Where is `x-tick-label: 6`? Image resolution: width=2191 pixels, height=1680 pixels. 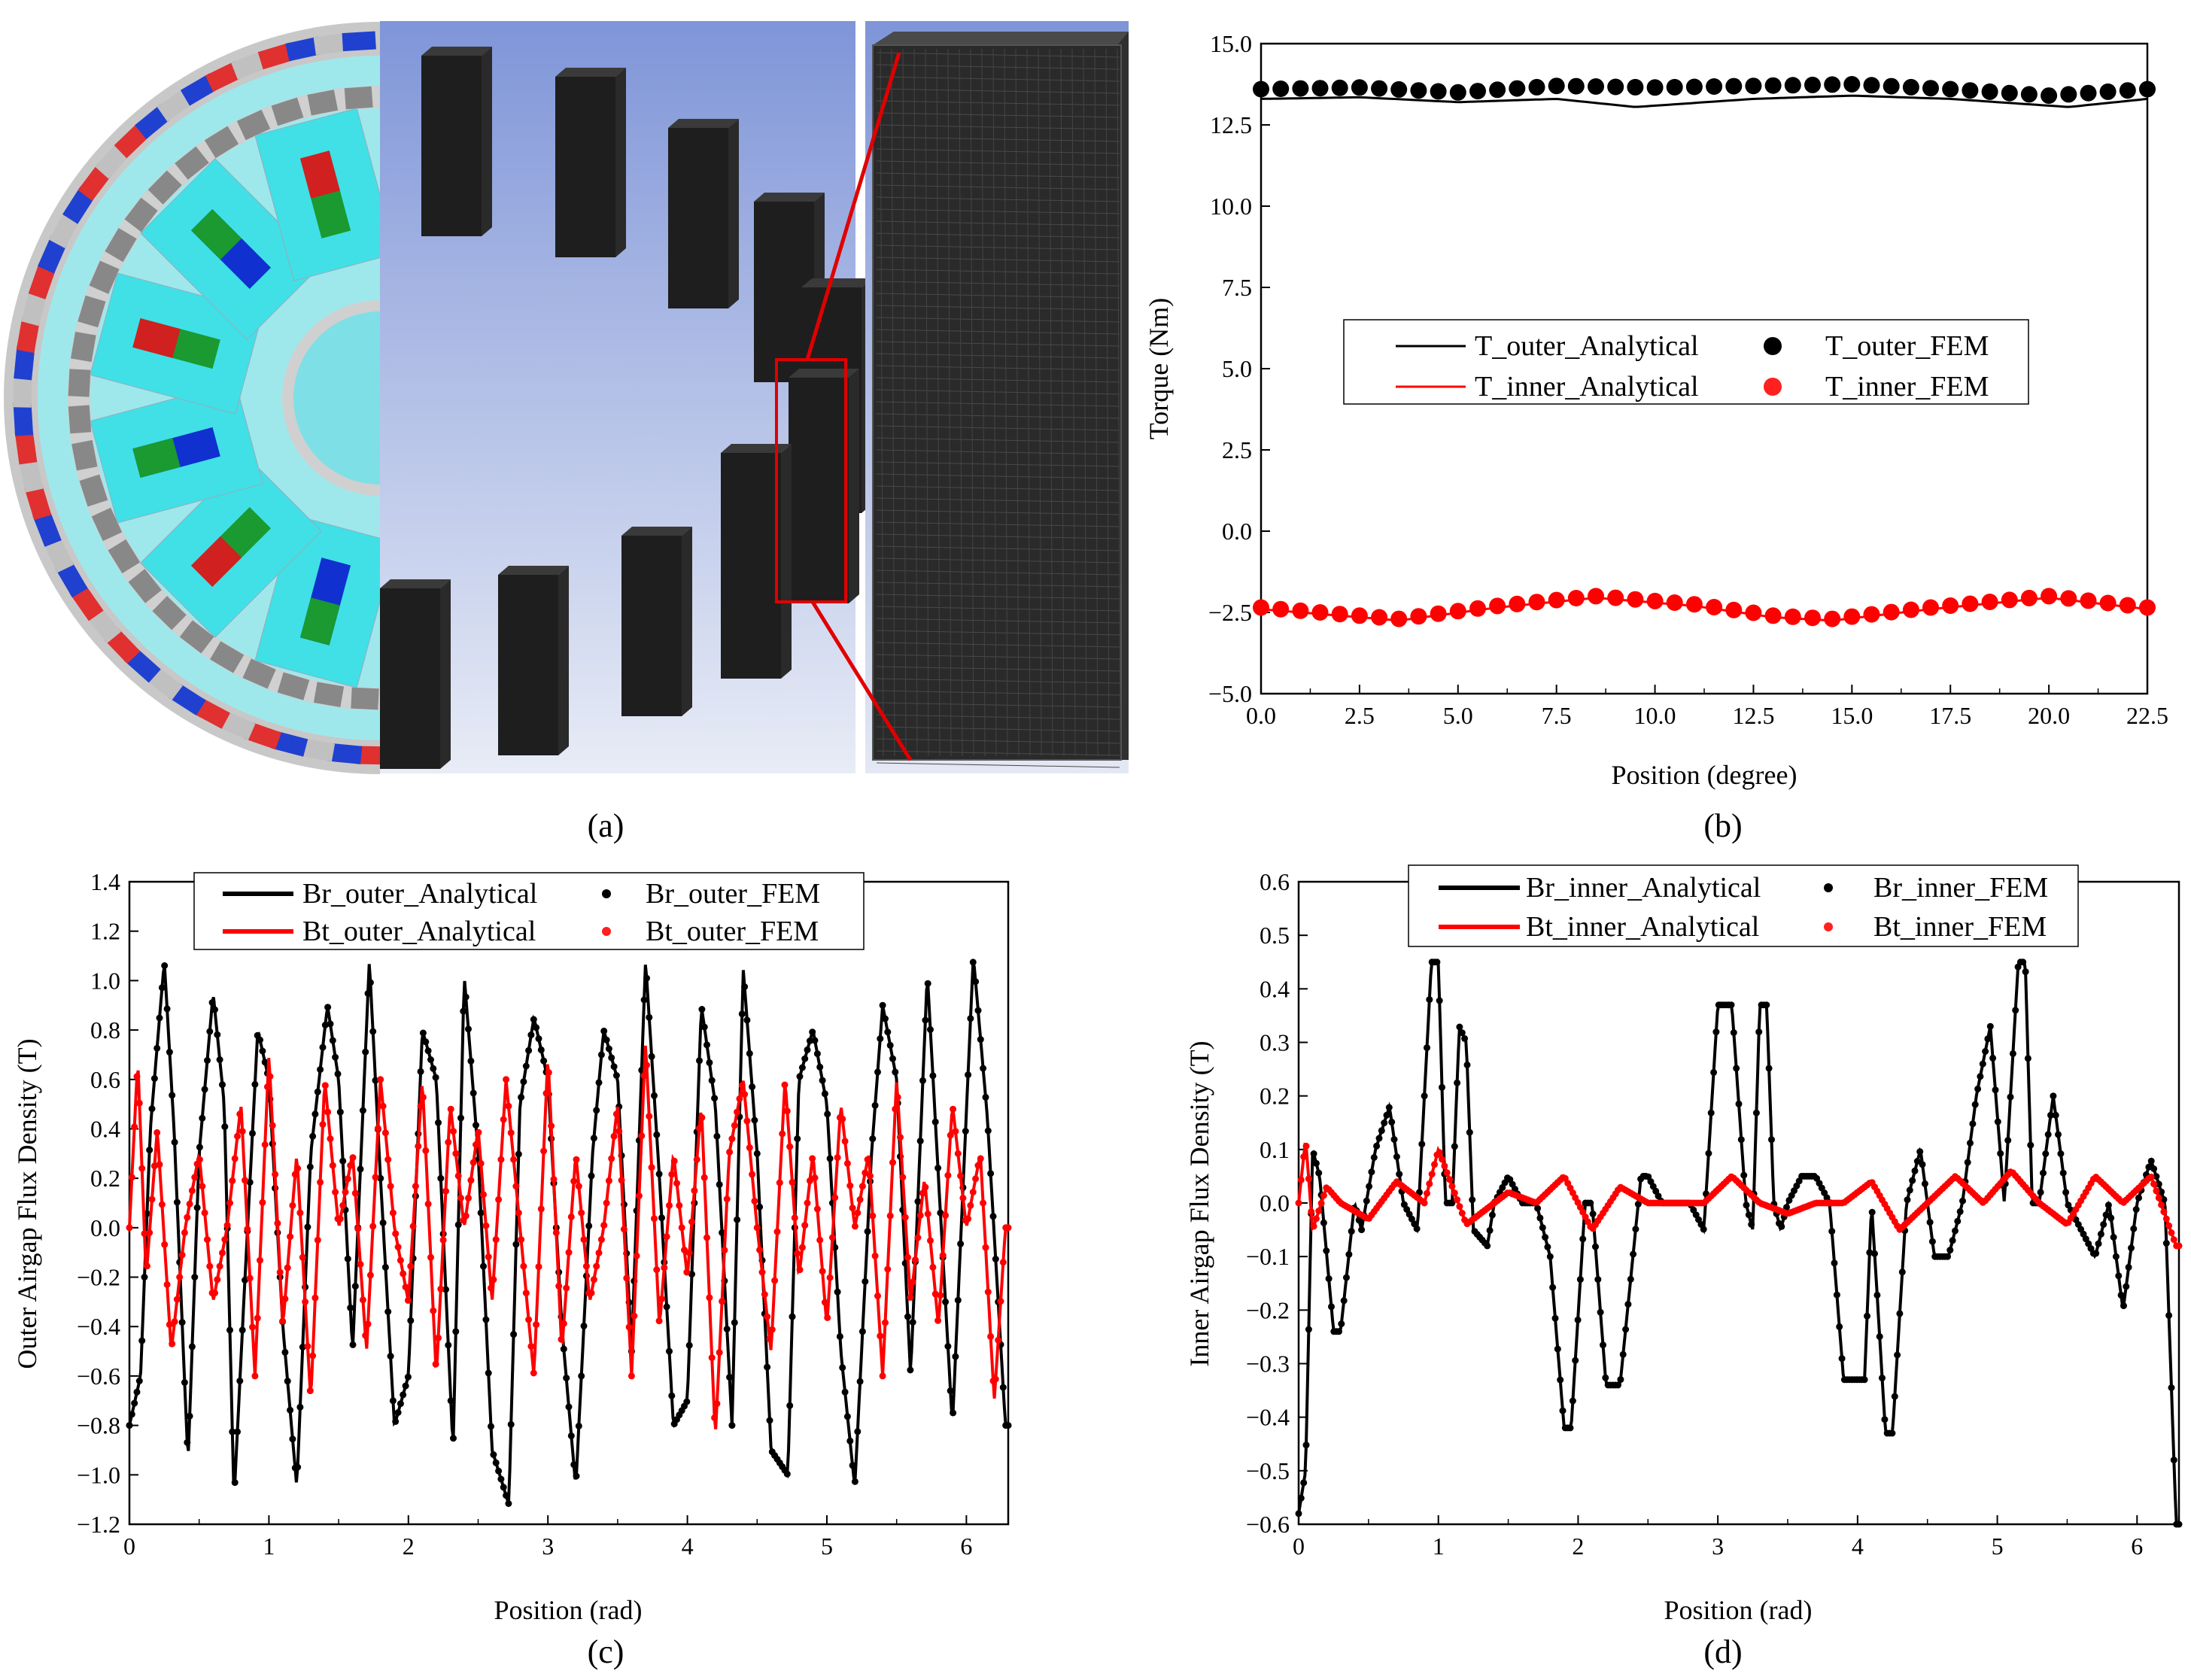
x-tick-label: 6 is located at coordinates (2137, 1547).